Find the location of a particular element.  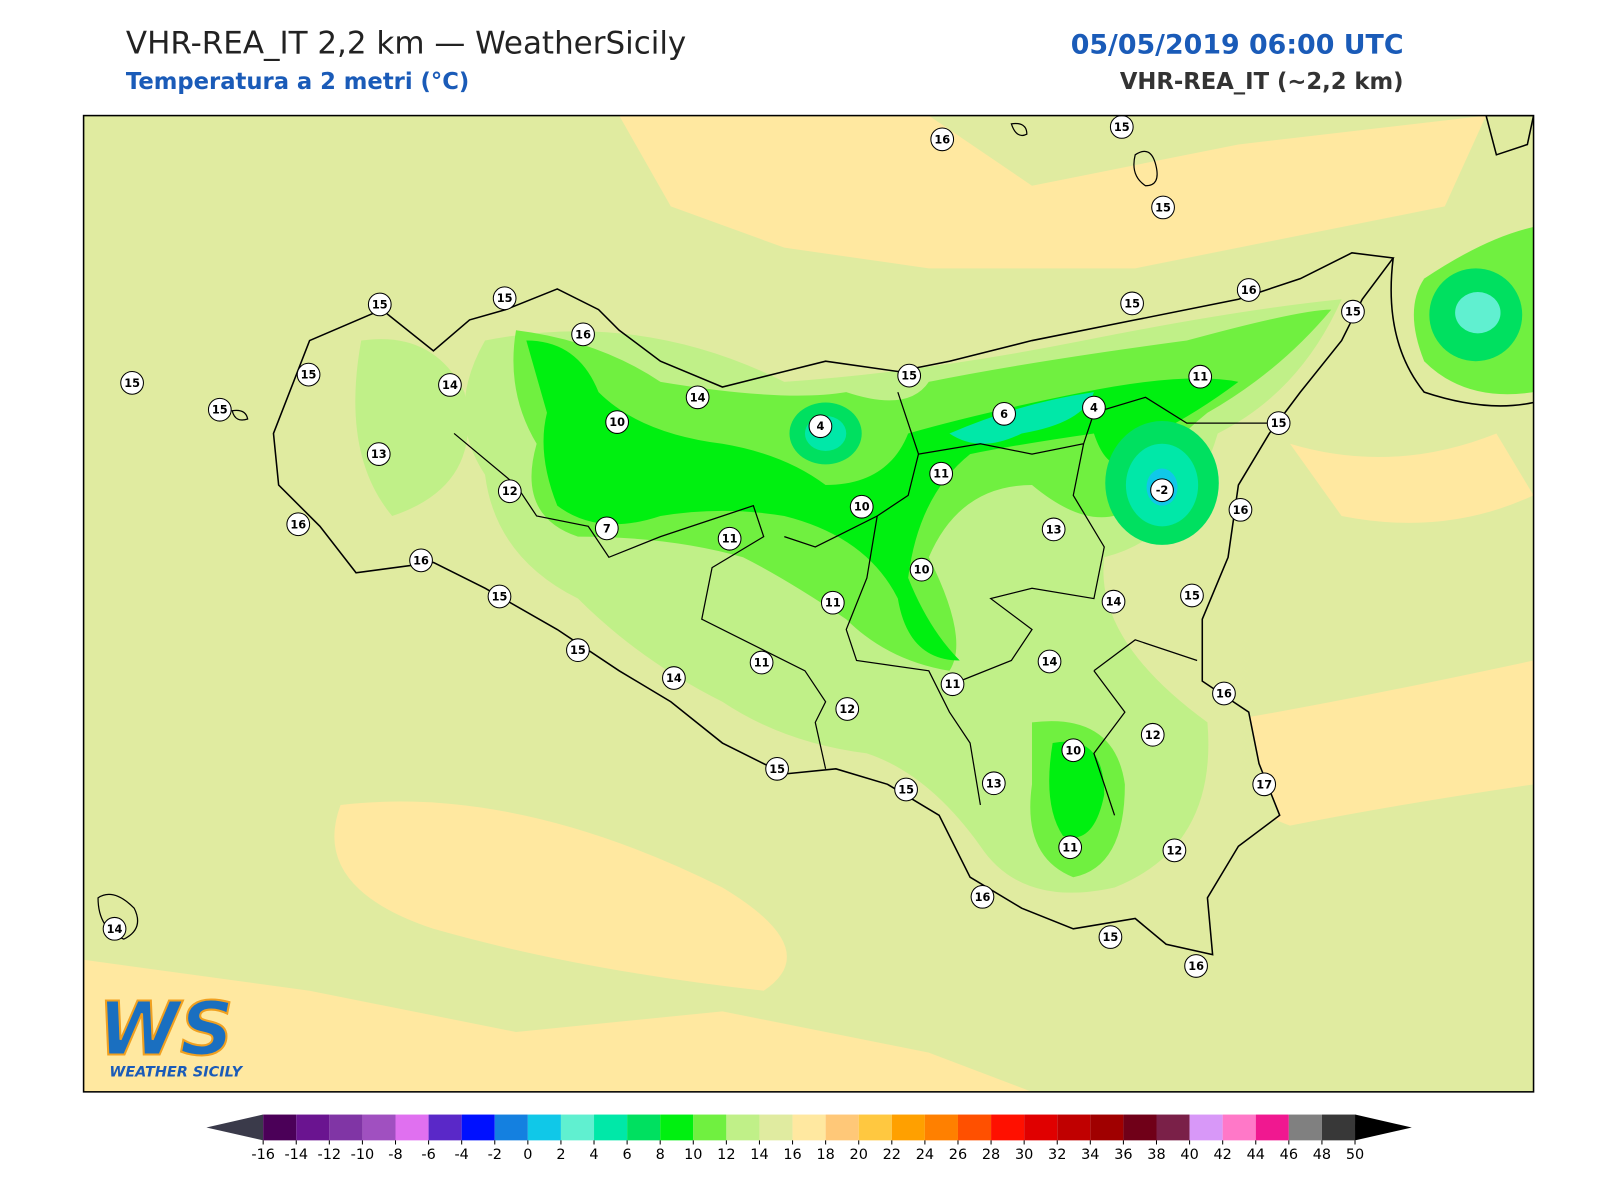

station-value: -2 is located at coordinates (1162, 490).